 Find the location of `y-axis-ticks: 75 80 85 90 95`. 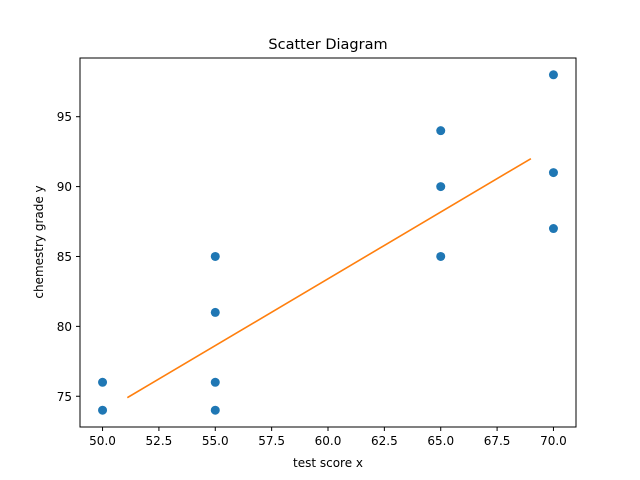

y-axis-ticks: 75 80 85 90 95 is located at coordinates (68, 257).